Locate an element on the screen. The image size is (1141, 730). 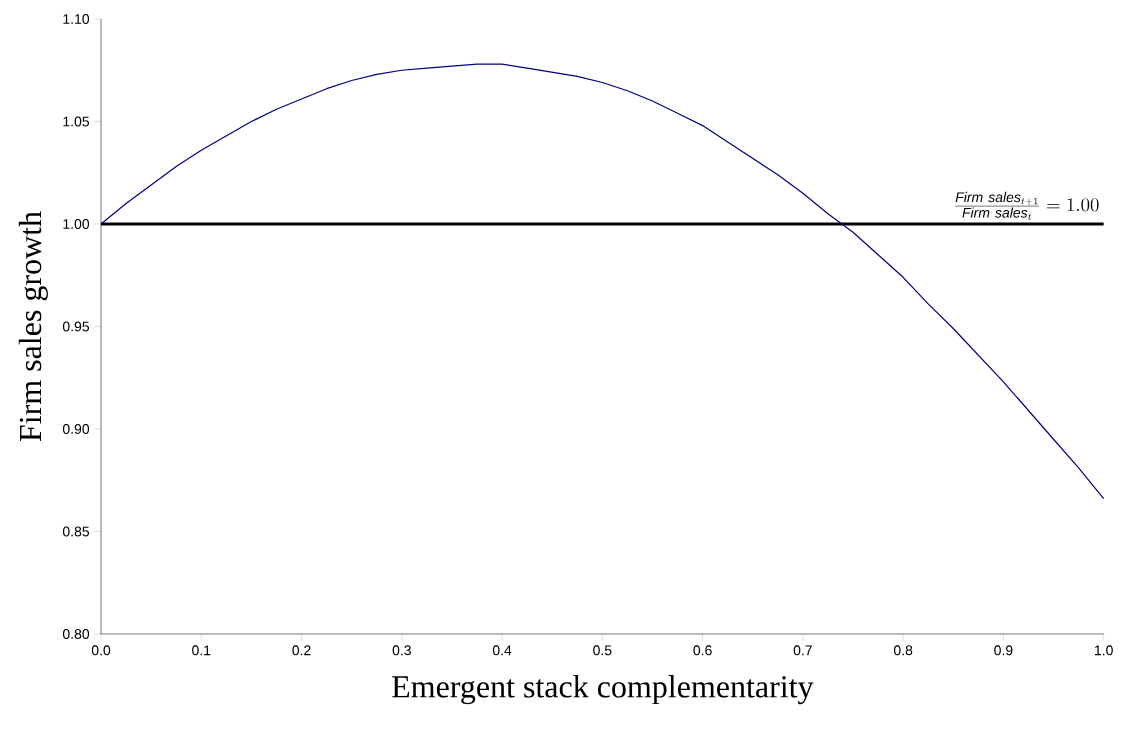
y-tick-label: 0.80 is located at coordinates (76, 634).